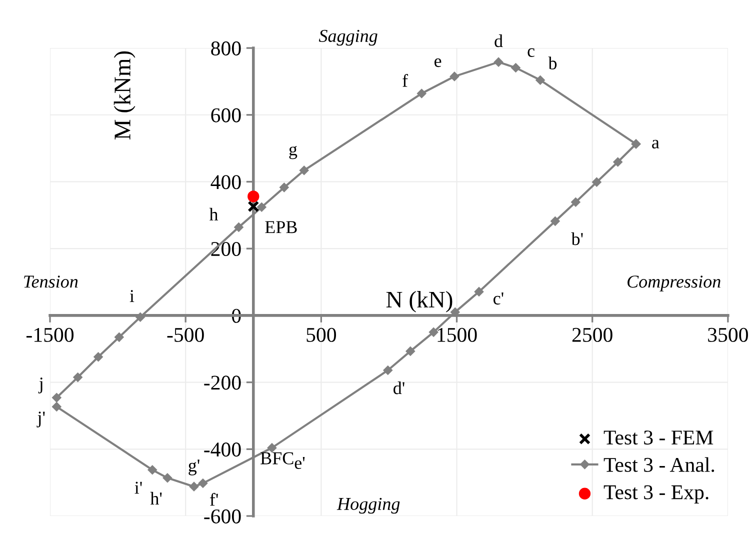 This screenshot has height=536, width=752. What do you see at coordinates (405, 80) in the screenshot?
I see `annotation: f` at bounding box center [405, 80].